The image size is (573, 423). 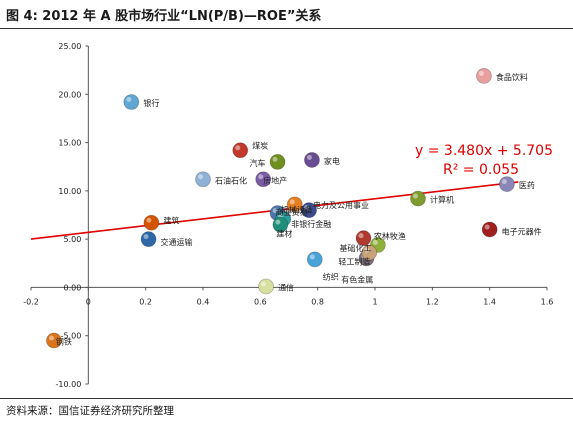 What do you see at coordinates (432, 301) in the screenshot?
I see `x-tick-label: 1.2` at bounding box center [432, 301].